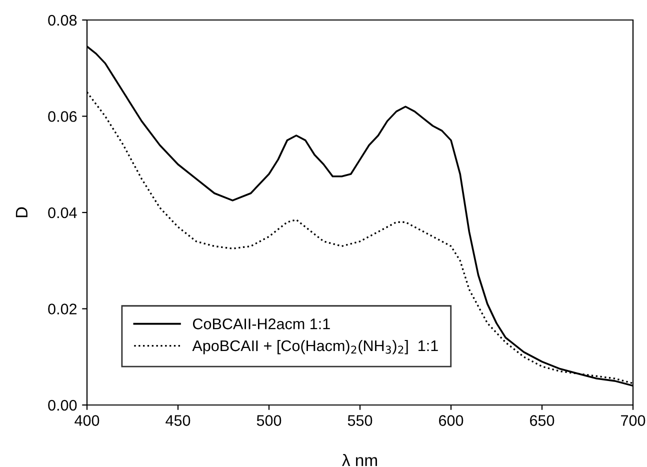  I want to click on x-tick-label: 450, so click(178, 420).